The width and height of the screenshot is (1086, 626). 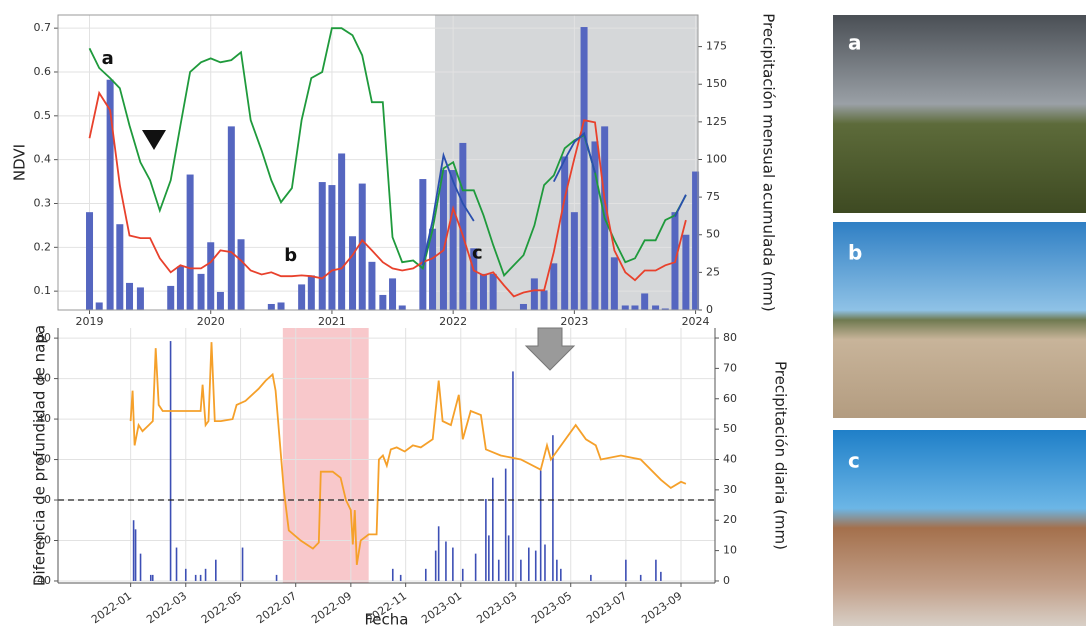 I want to click on y2-tick-label: 50, so click(x=713, y=234).